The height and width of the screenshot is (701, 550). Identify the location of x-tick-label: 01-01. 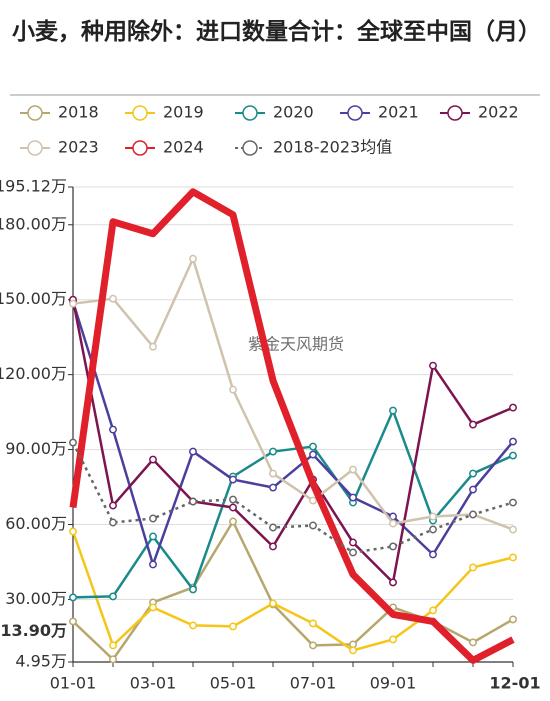
(73, 683).